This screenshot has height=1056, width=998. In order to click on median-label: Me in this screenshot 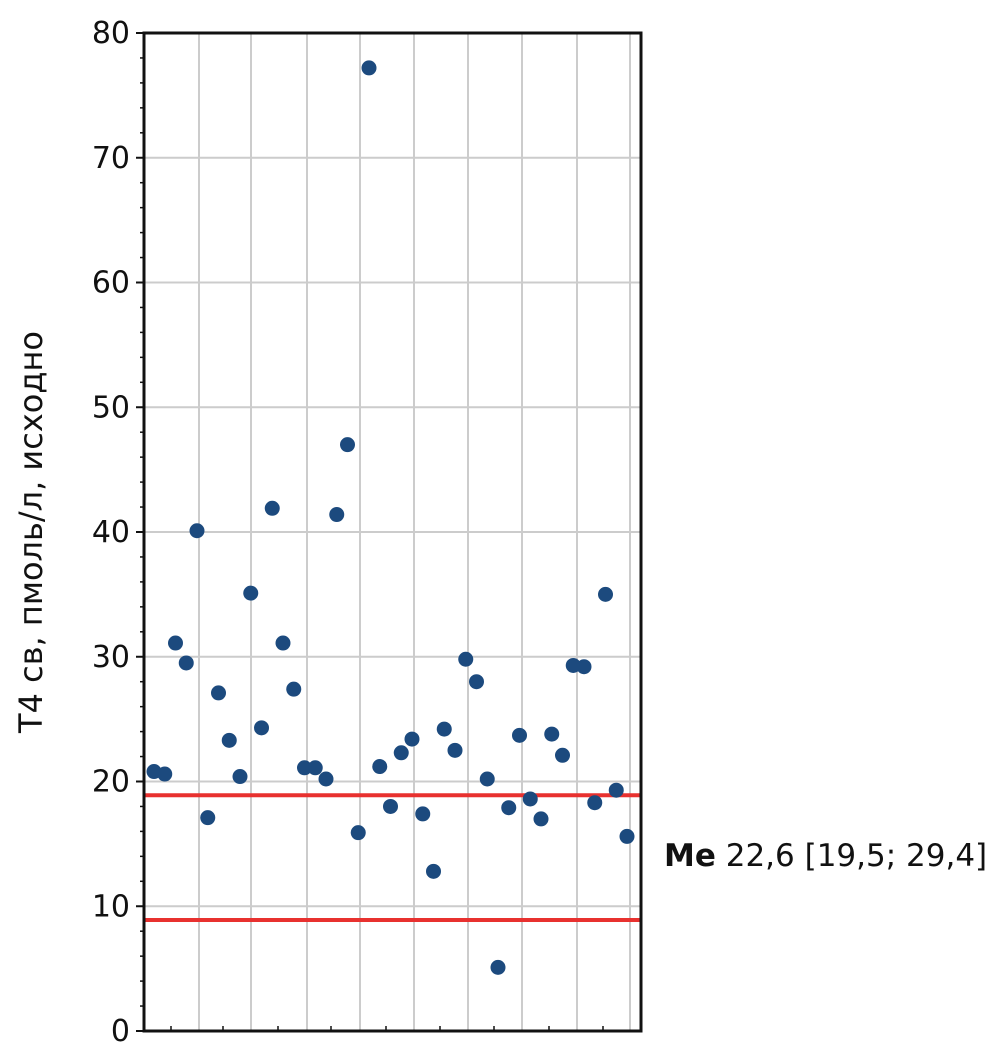, I will do `click(690, 856)`.